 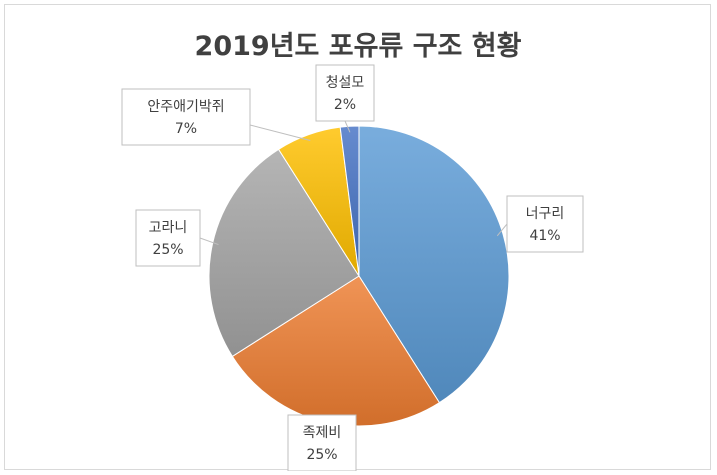 I want to click on category-label: 안주애기박쥐, so click(x=185, y=107).